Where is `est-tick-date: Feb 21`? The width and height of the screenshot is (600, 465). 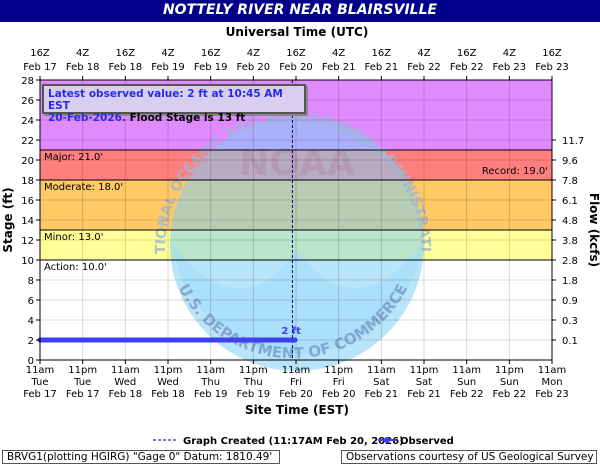 est-tick-date: Feb 21 is located at coordinates (382, 394).